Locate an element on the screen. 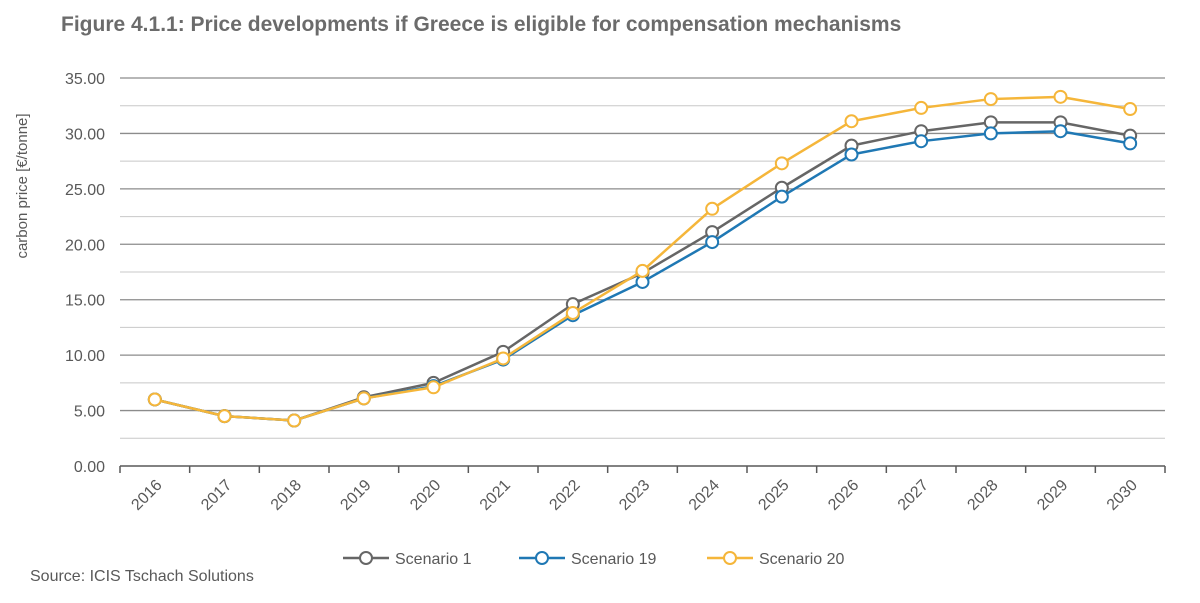 This screenshot has height=603, width=1200. x-tick-label: 2024 is located at coordinates (704, 495).